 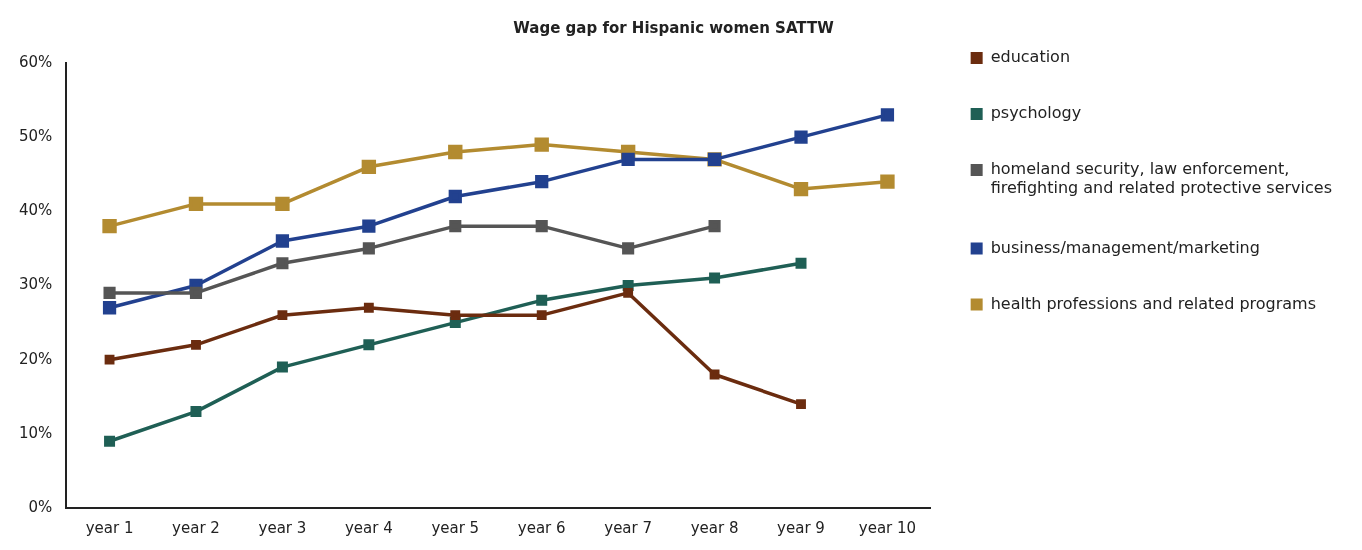 What do you see at coordinates (36, 432) in the screenshot?
I see `y-tick-label: 10%` at bounding box center [36, 432].